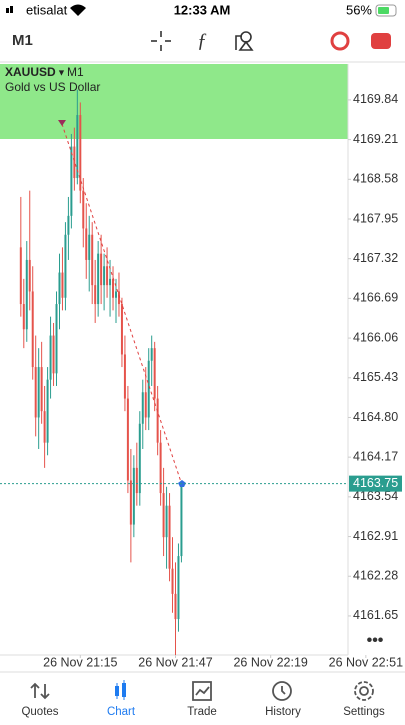 This screenshot has width=405, height=725. What do you see at coordinates (375, 456) in the screenshot?
I see `y-tick-label: 4164.17` at bounding box center [375, 456].